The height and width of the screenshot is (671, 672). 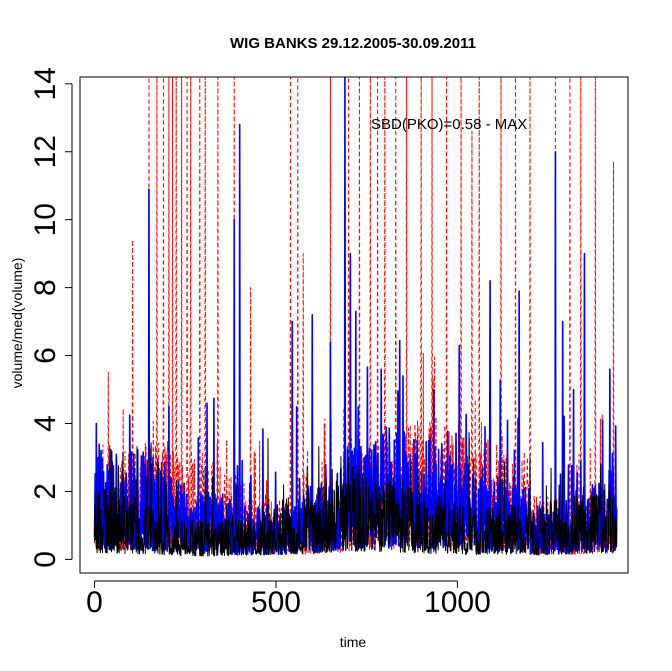 What do you see at coordinates (45, 287) in the screenshot?
I see `y-tick-label: 8` at bounding box center [45, 287].